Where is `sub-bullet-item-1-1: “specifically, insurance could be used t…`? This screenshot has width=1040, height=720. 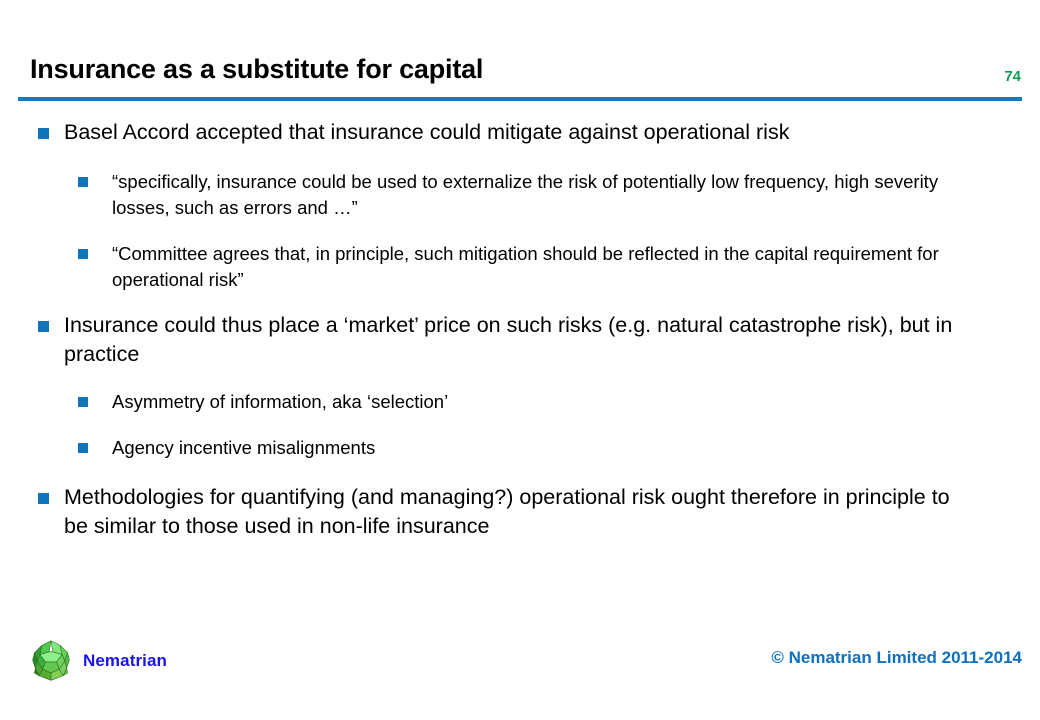
sub-bullet-item-1-1: “specifically, insurance could be used t… is located at coordinates (559, 195).